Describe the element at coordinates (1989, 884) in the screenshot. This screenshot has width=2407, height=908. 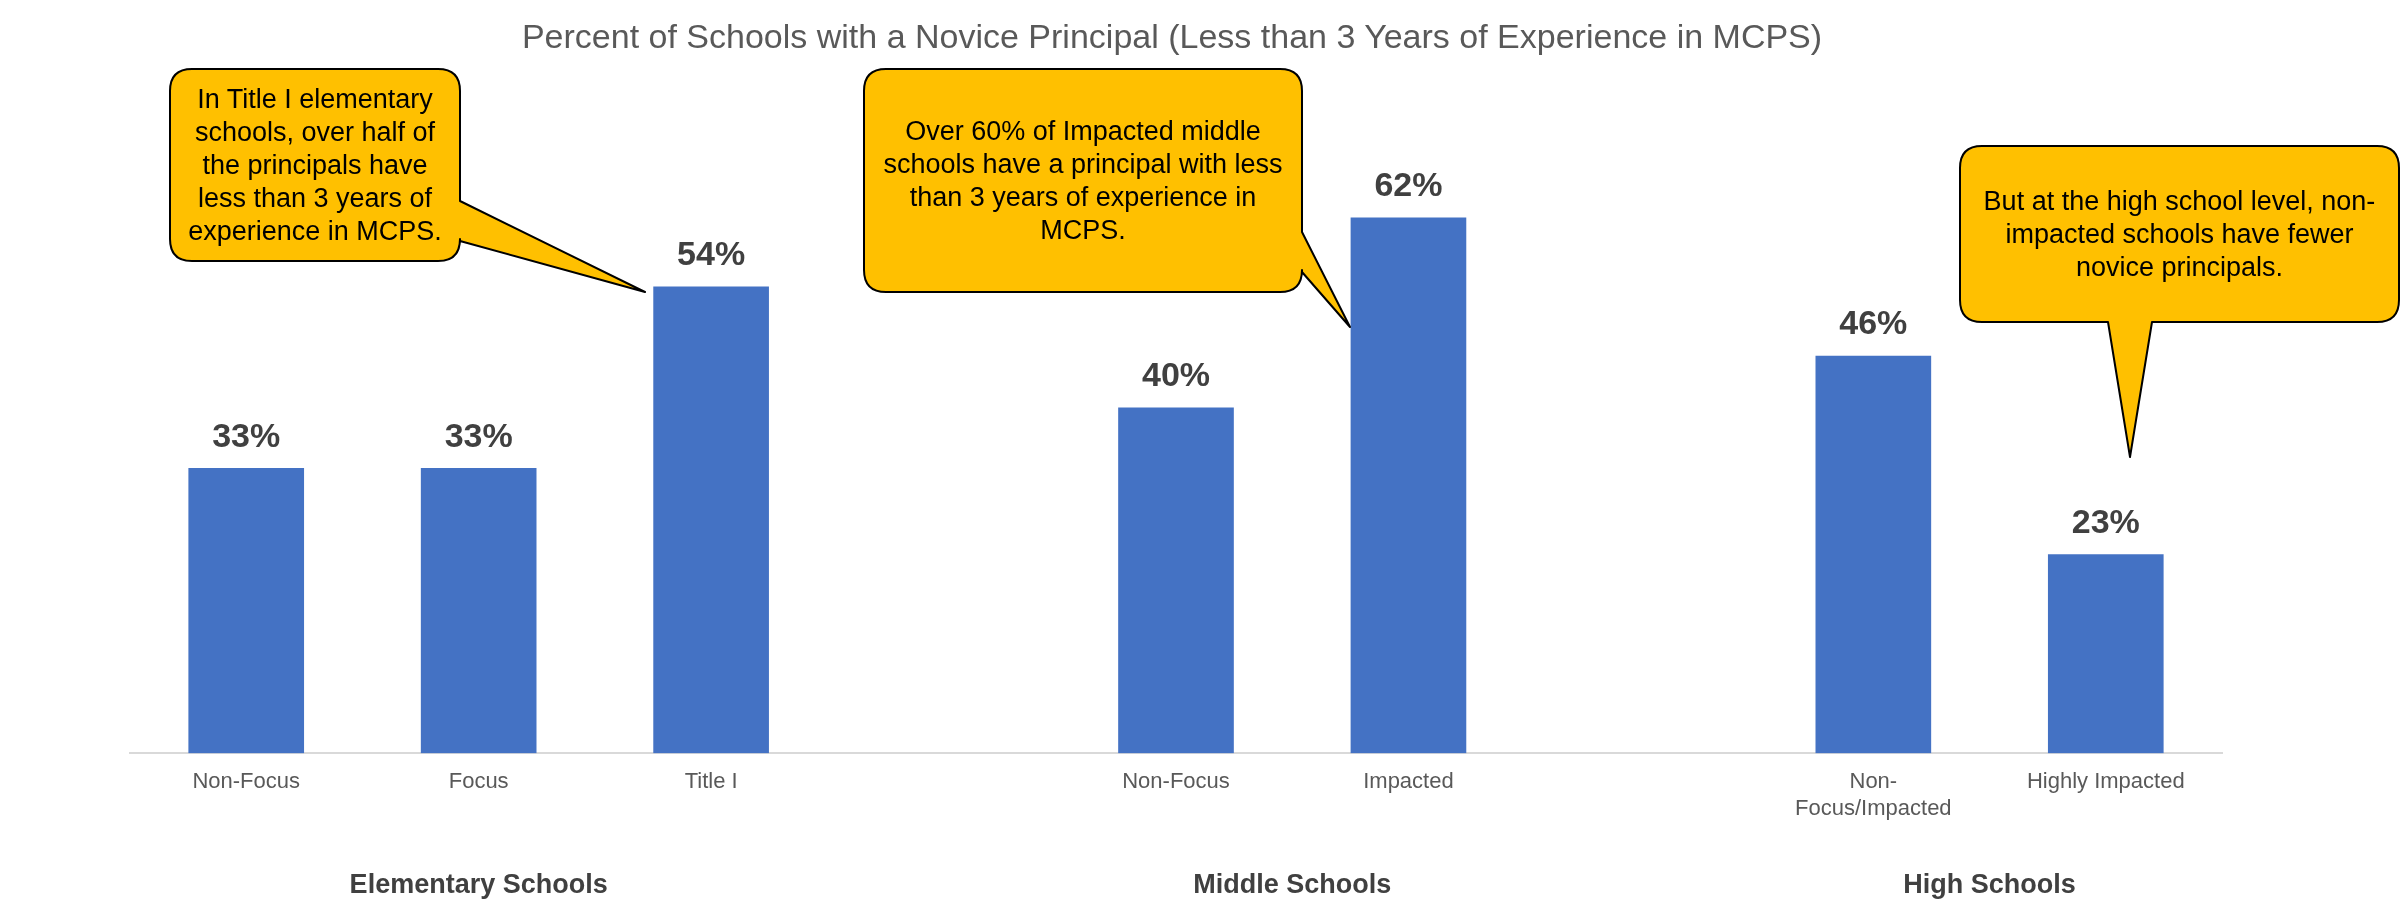
I see `text: High Schools` at that location.